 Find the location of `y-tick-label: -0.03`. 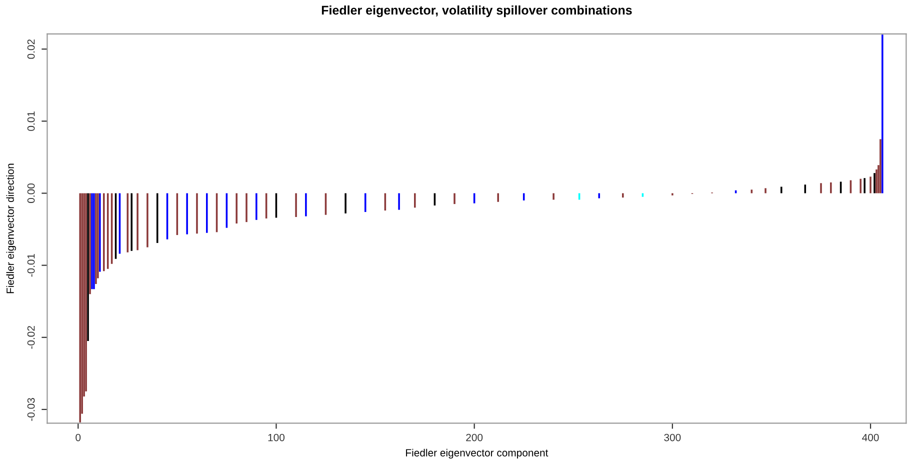

y-tick-label: -0.03 is located at coordinates (31, 409).